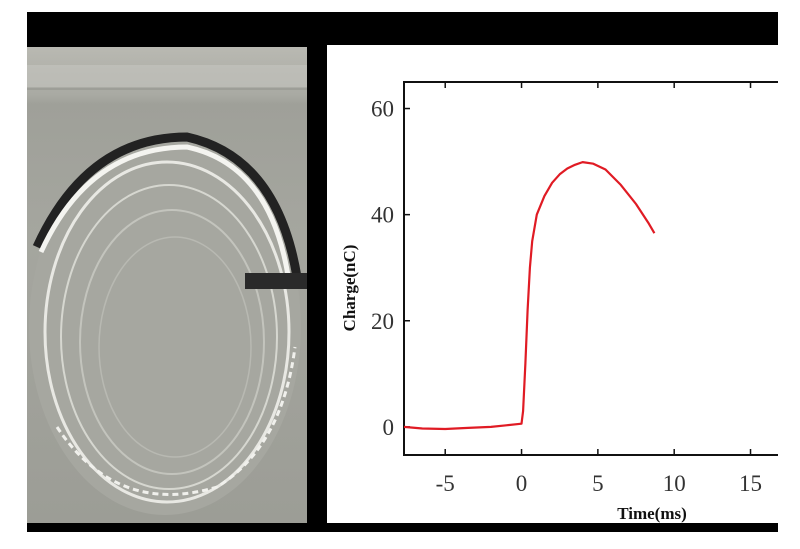 The image size is (800, 549). Describe the element at coordinates (598, 483) in the screenshot. I see `x-tick-label: 5` at that location.